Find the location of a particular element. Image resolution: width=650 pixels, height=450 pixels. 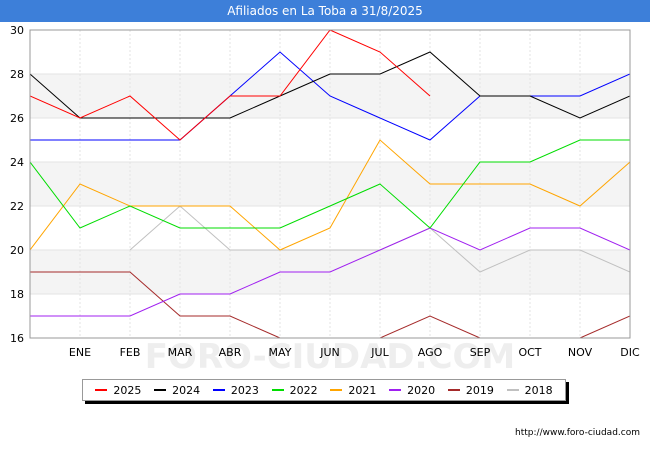

legend-item-2025: 2025 is located at coordinates (118, 390).